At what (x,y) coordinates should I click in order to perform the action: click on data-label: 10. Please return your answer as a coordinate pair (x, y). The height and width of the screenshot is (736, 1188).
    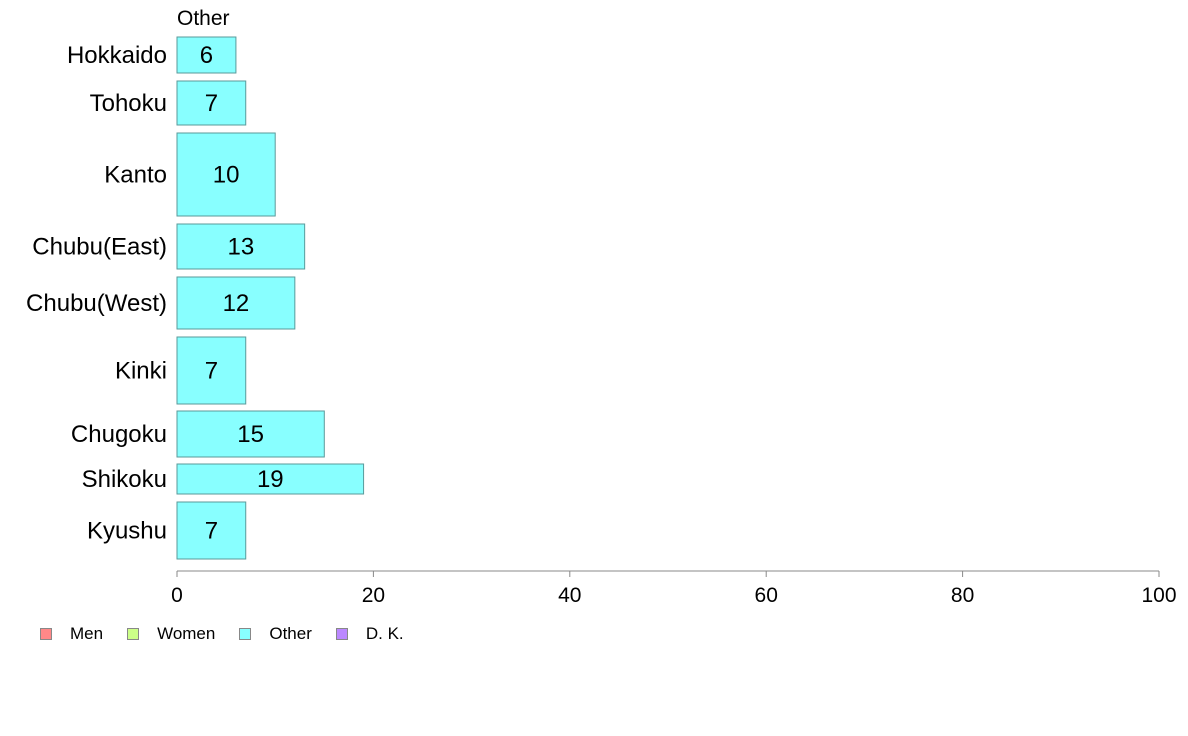
    Looking at the image, I should click on (226, 175).